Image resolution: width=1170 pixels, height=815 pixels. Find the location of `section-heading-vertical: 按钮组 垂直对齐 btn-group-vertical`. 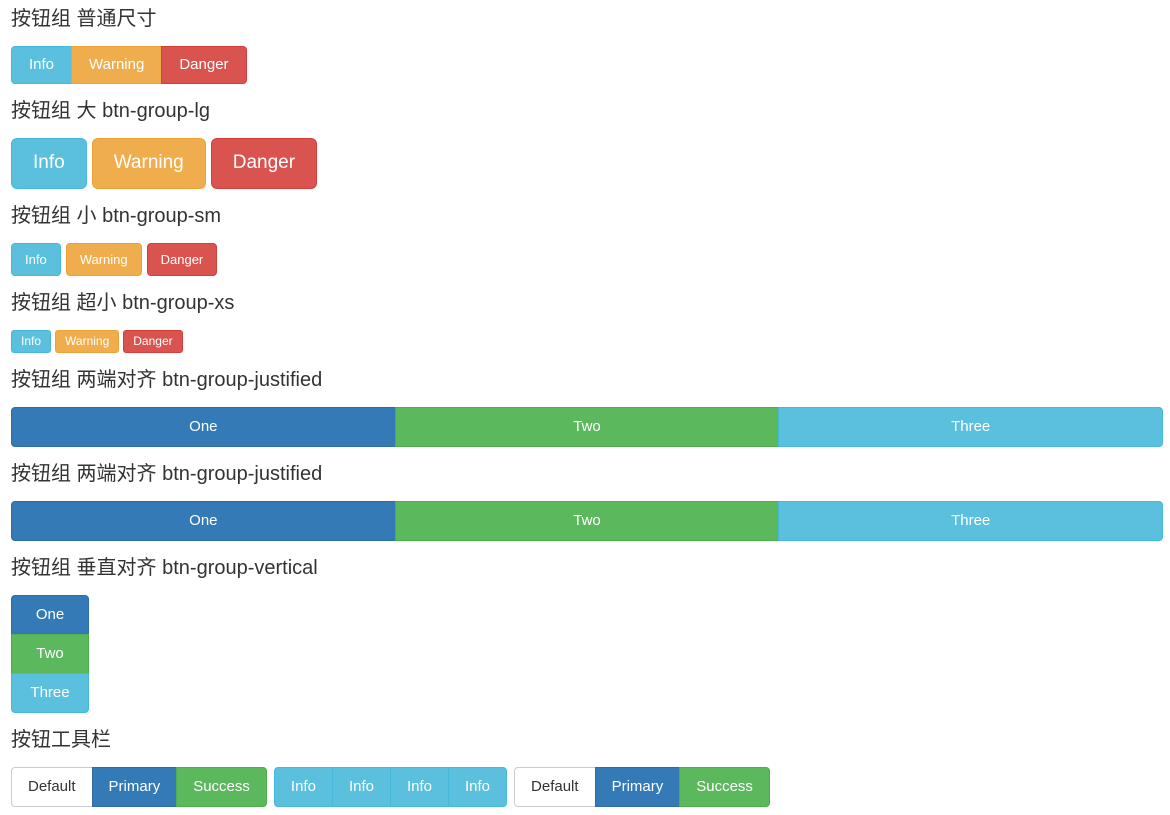

section-heading-vertical: 按钮组 垂直对齐 btn-group-vertical is located at coordinates (164, 567).